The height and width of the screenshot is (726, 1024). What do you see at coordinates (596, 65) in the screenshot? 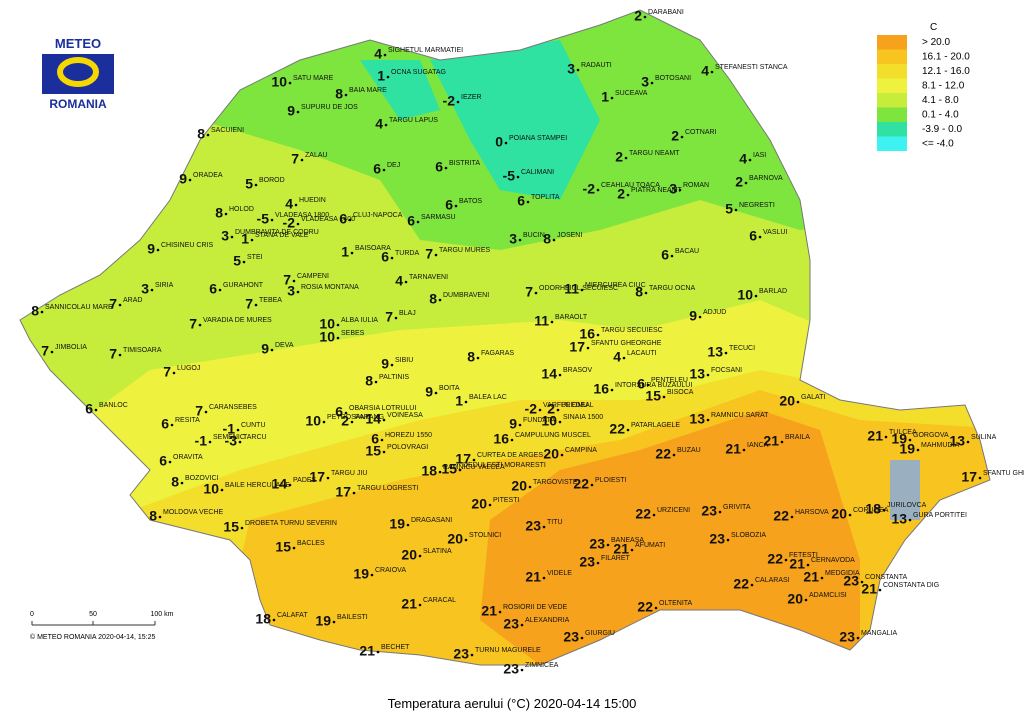
I see `station-name: RADAUTI` at bounding box center [596, 65].